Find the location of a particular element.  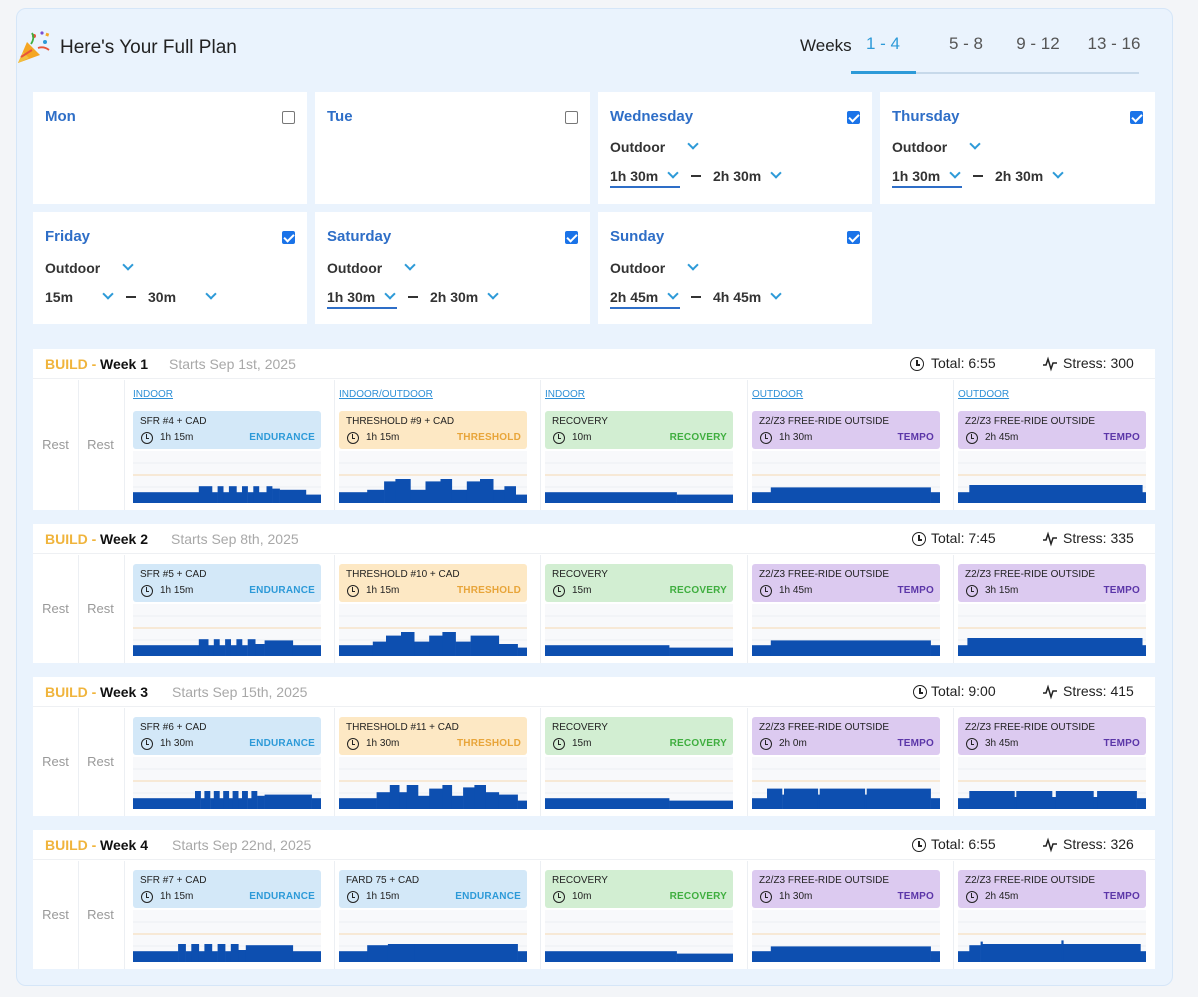

workout-card: SFR #7 + CAD 1h 15m ENDURANCE is located at coordinates (227, 889).